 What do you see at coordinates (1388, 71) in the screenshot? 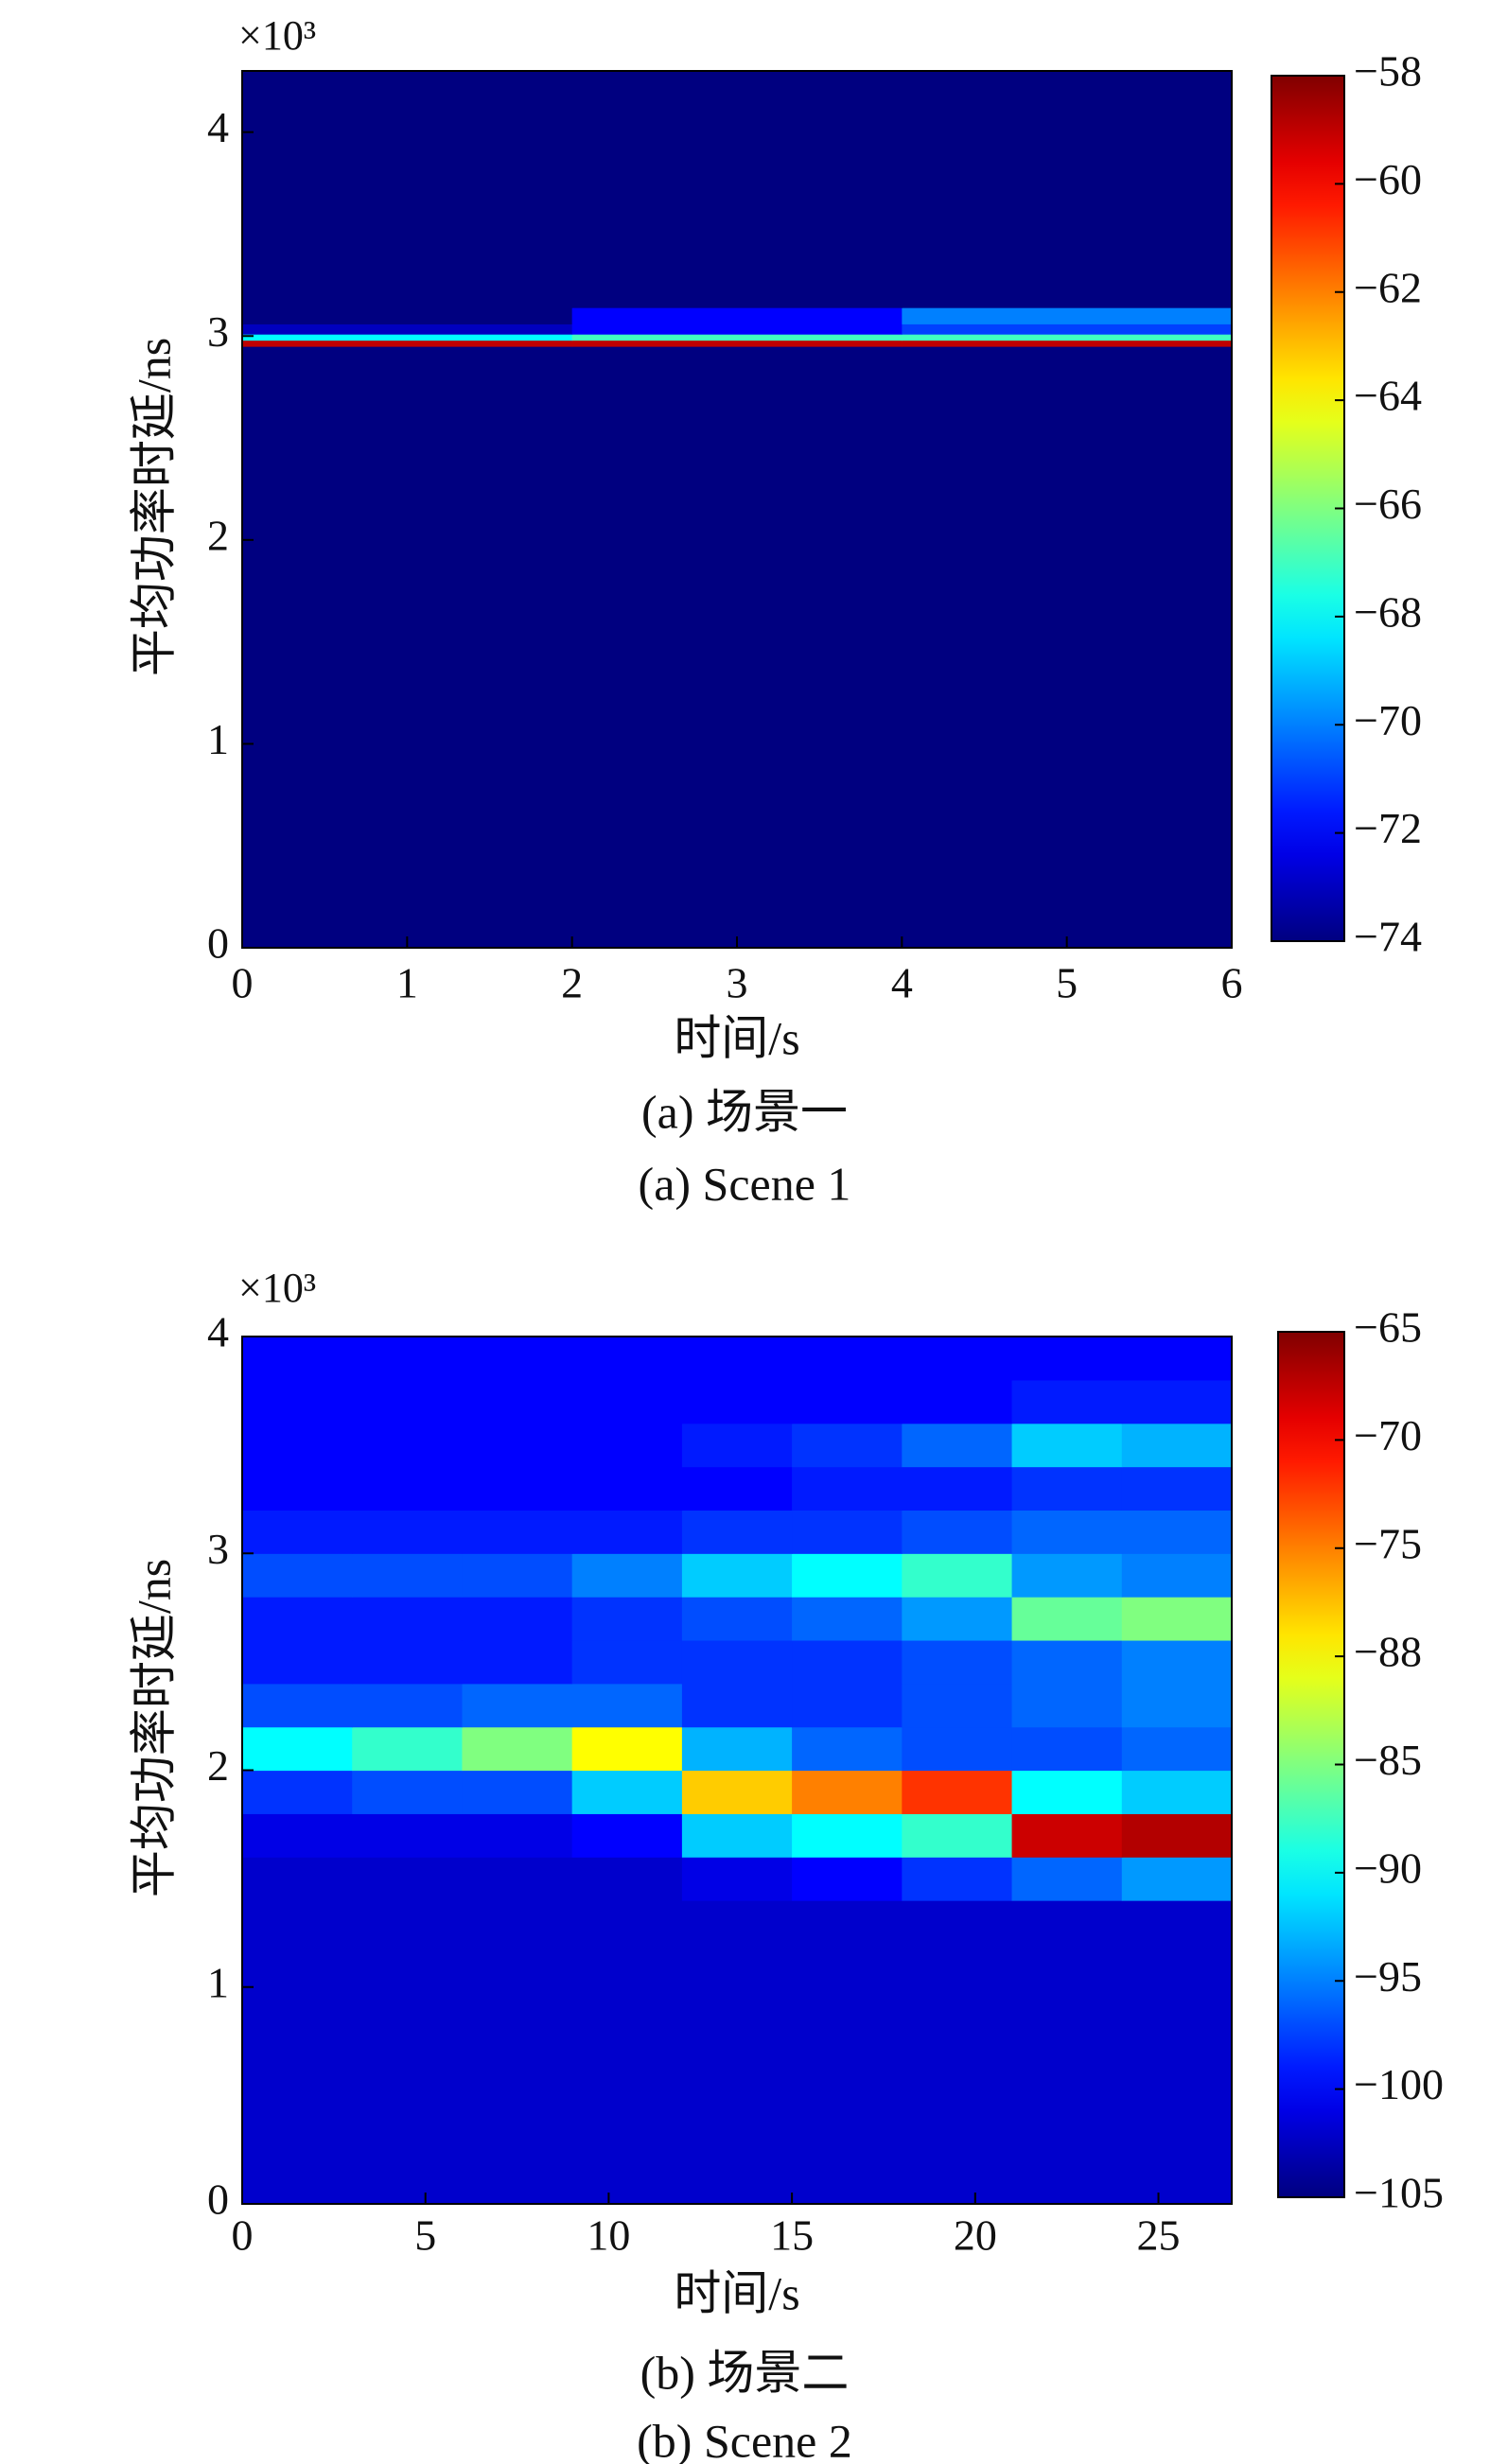
I see `colorbar-tick-label: −58` at bounding box center [1388, 71].